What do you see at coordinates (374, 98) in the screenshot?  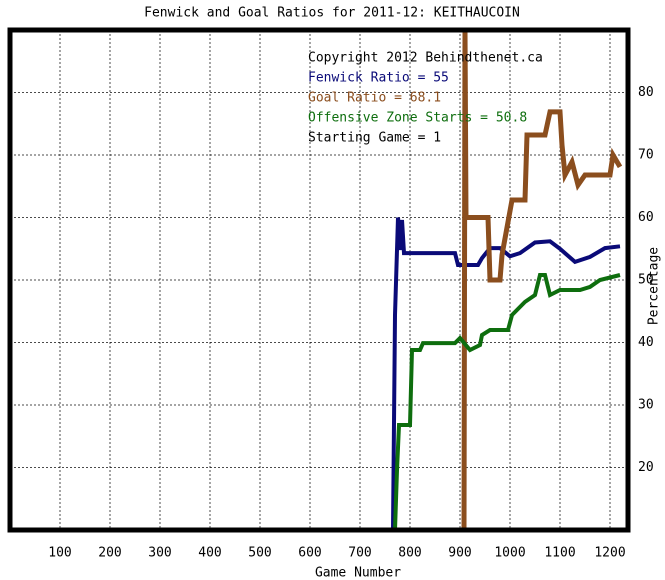 I see `legend-entry: Goal Ratio = 68.1` at bounding box center [374, 98].